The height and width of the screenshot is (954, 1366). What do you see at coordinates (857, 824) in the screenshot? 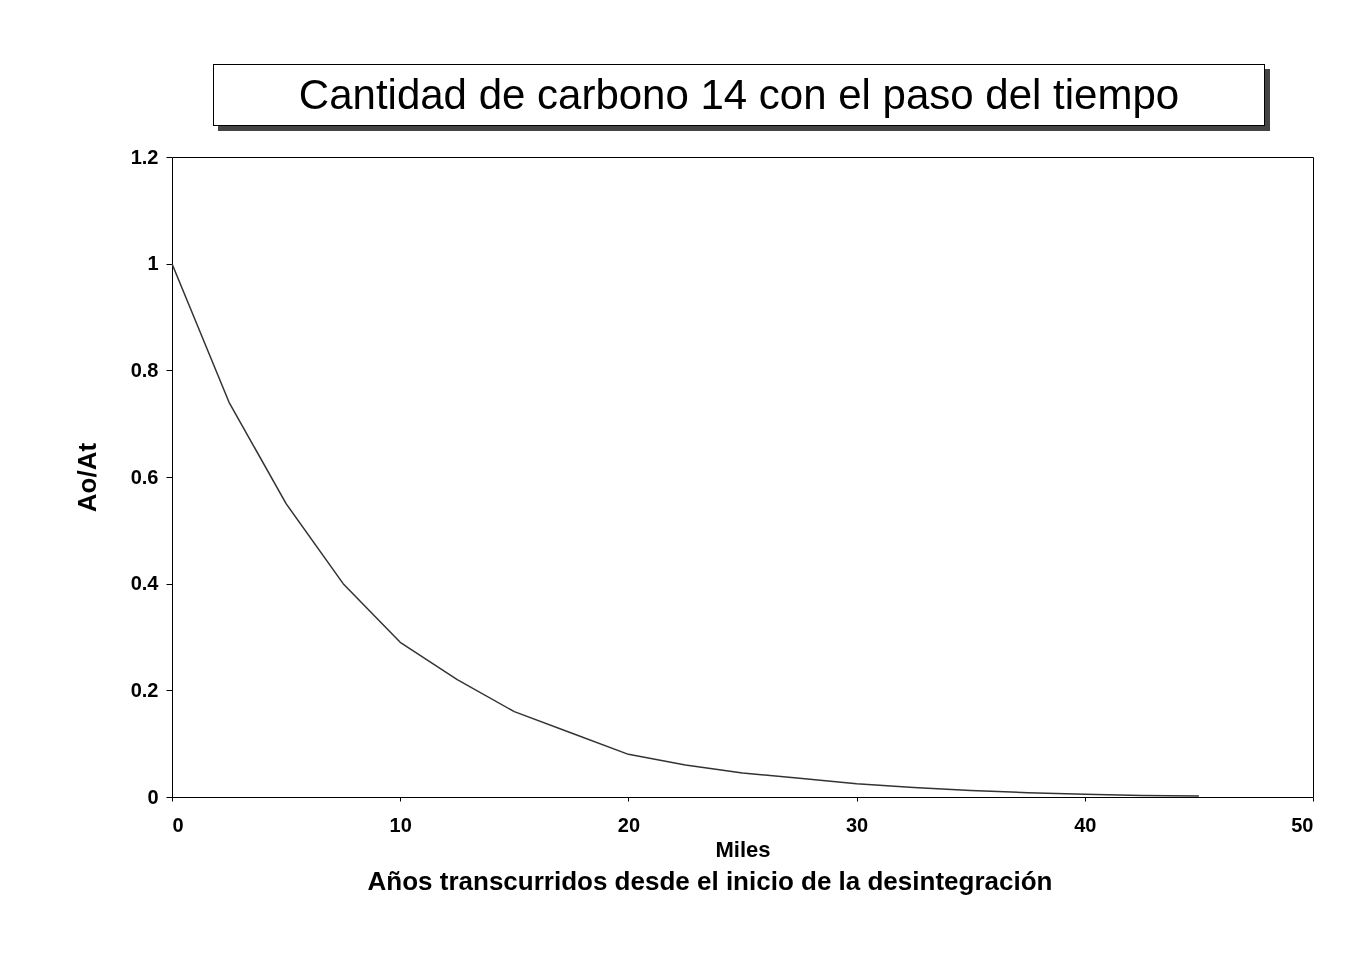
I see `x-tick-label: 30` at bounding box center [857, 824].